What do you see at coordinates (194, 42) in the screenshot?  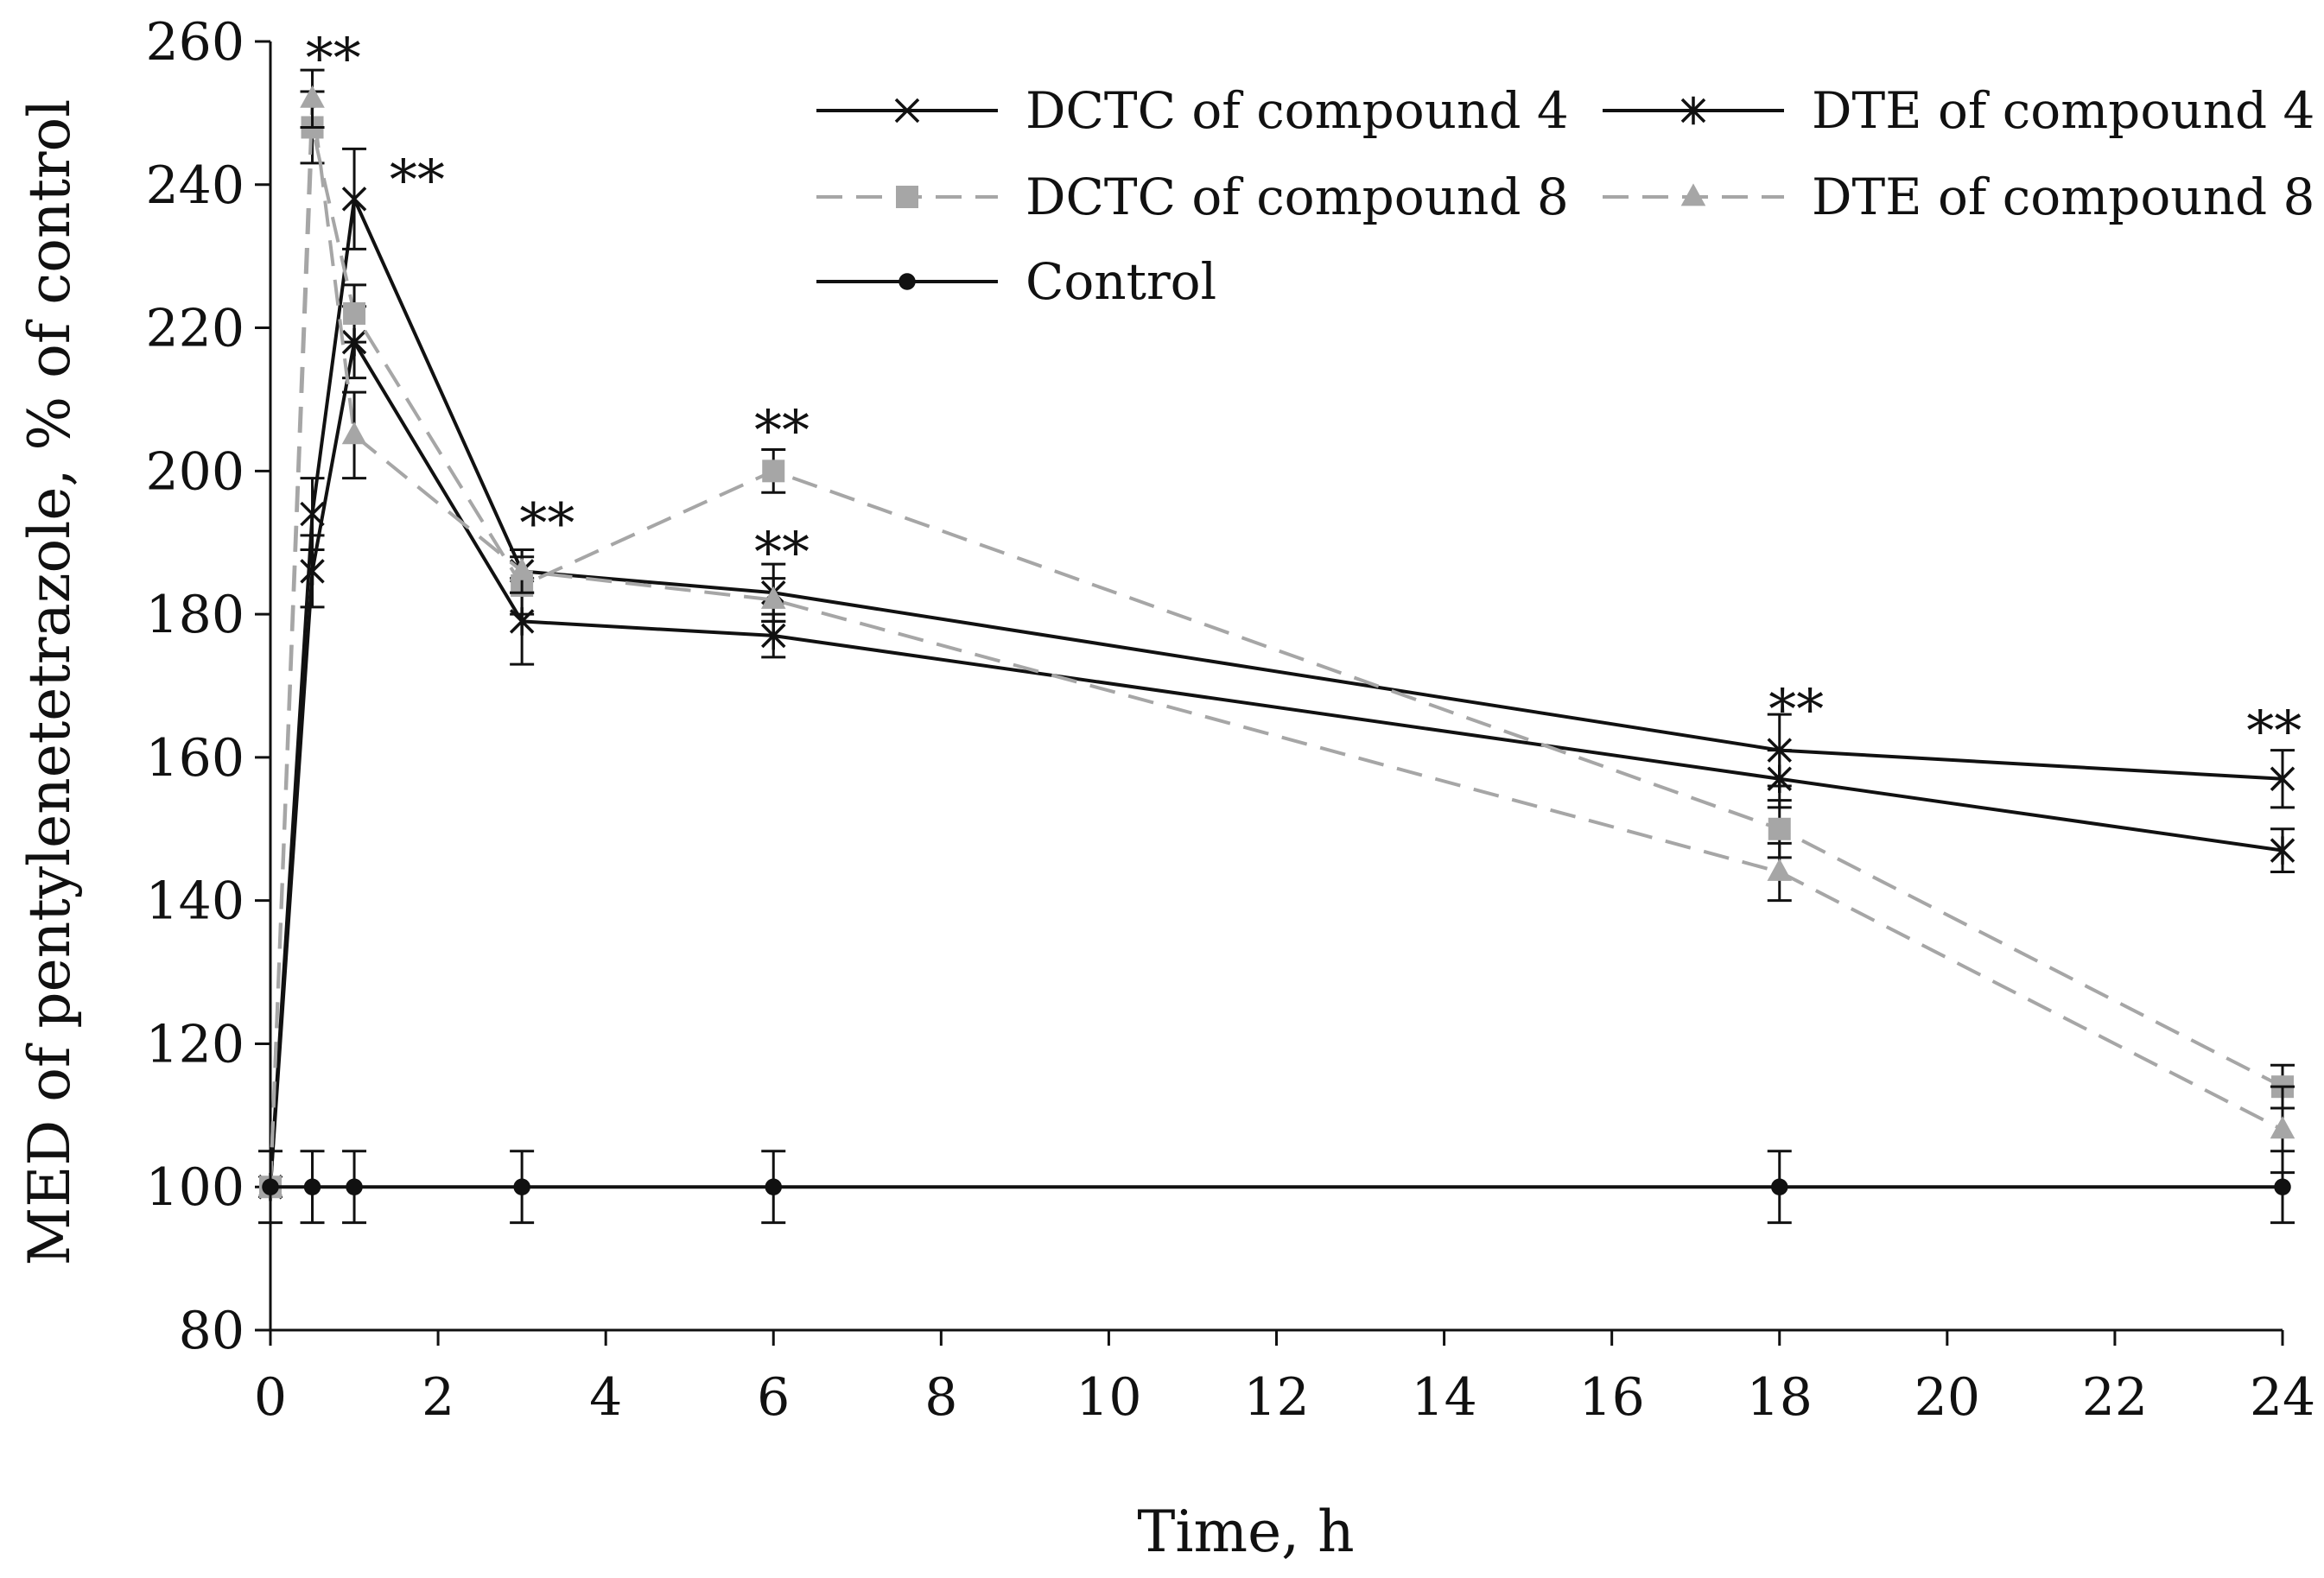 I see `y-tick-label: 260` at bounding box center [194, 42].